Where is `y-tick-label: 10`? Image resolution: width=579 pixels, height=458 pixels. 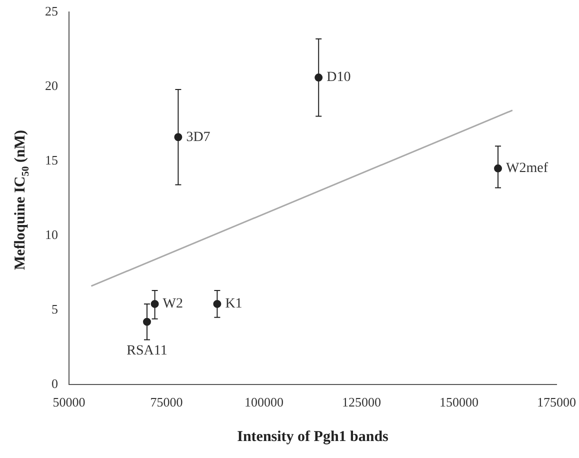 y-tick-label: 10 is located at coordinates (51, 234).